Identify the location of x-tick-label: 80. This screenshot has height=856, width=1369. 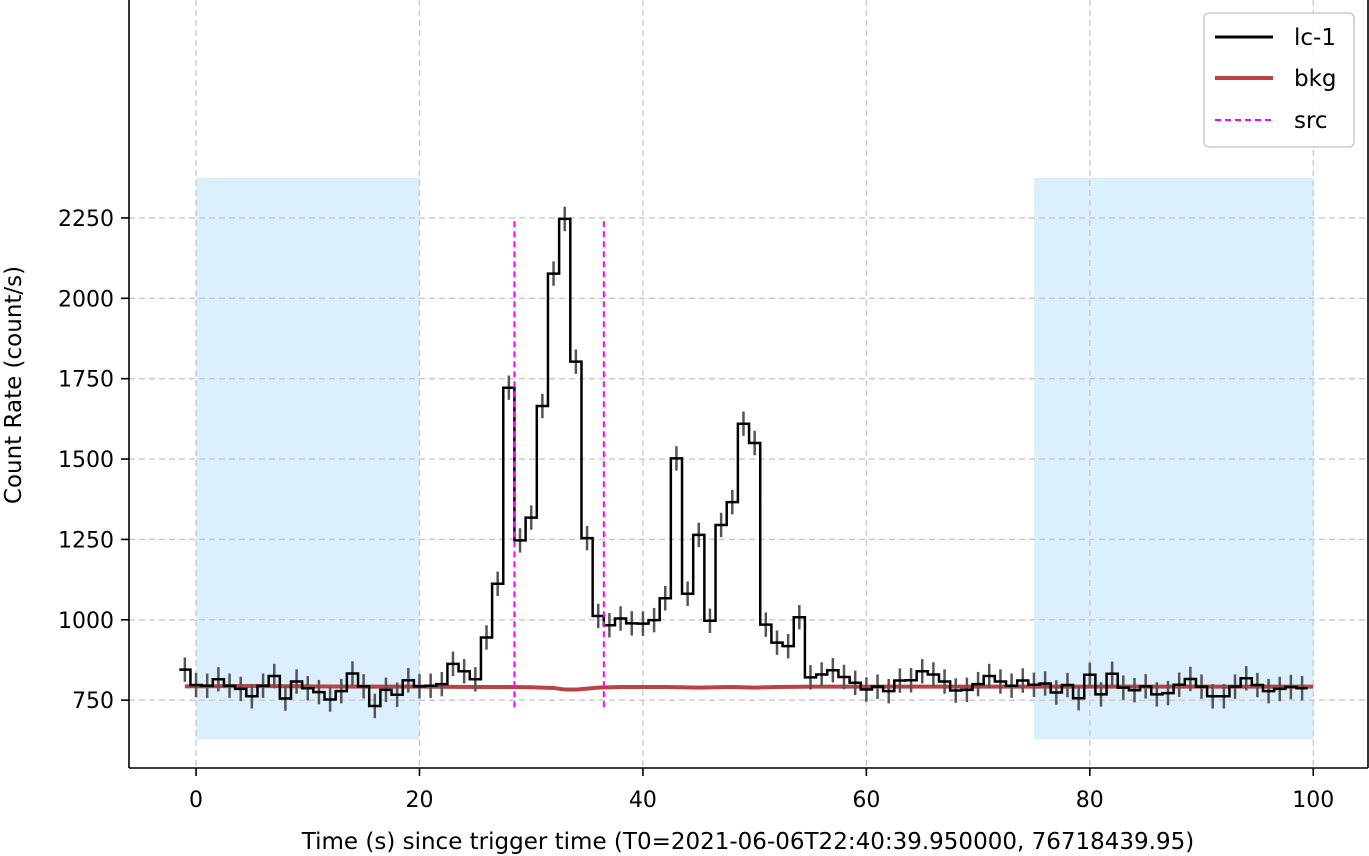
(1090, 800).